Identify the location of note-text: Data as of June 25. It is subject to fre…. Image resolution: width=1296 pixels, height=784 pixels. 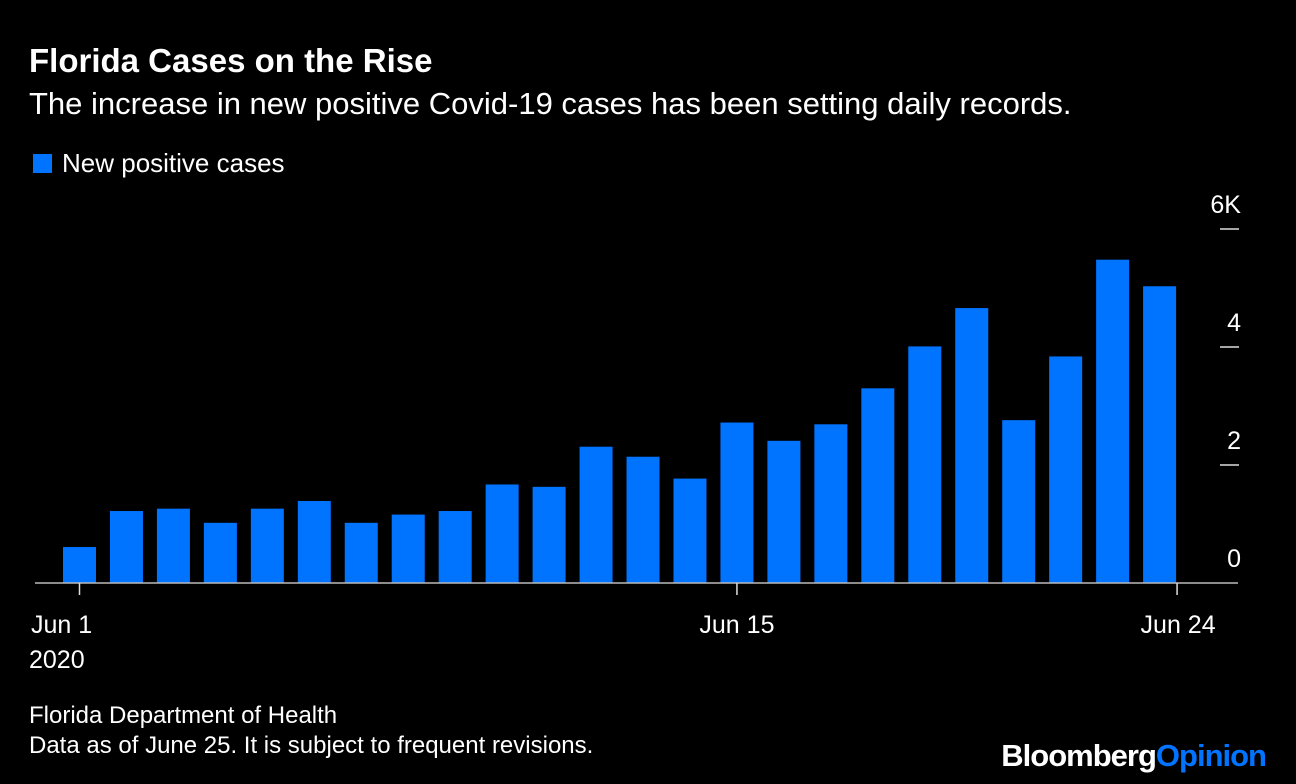
(311, 745).